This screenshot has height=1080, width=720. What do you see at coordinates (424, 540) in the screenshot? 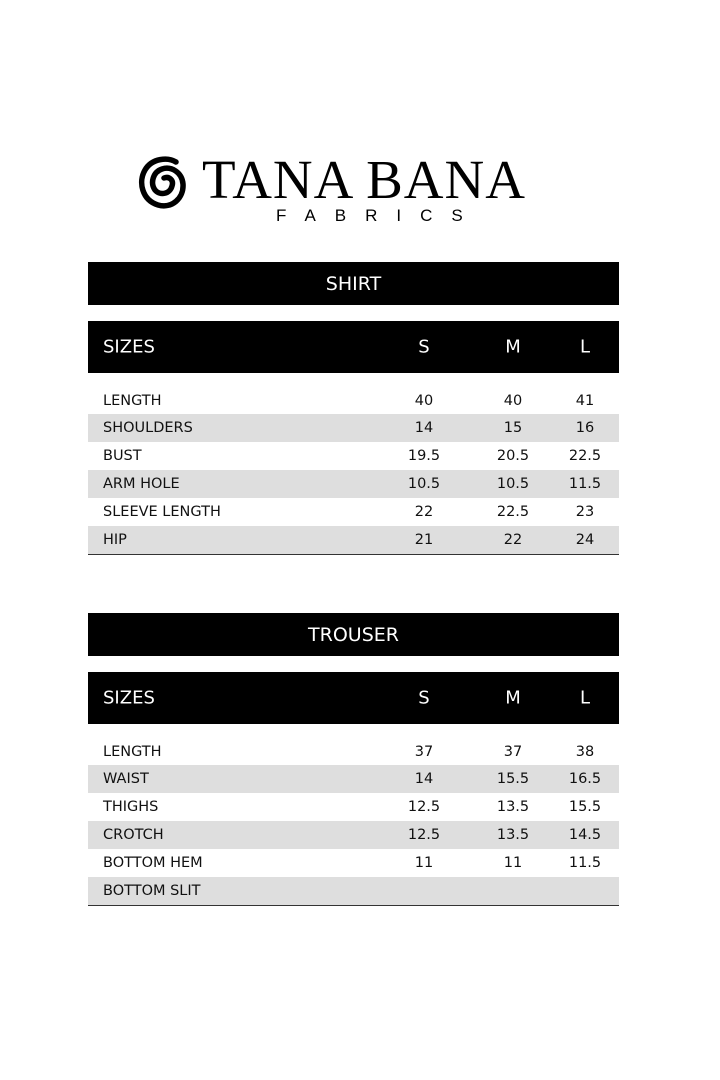
I see `measurement-value: 21` at bounding box center [424, 540].